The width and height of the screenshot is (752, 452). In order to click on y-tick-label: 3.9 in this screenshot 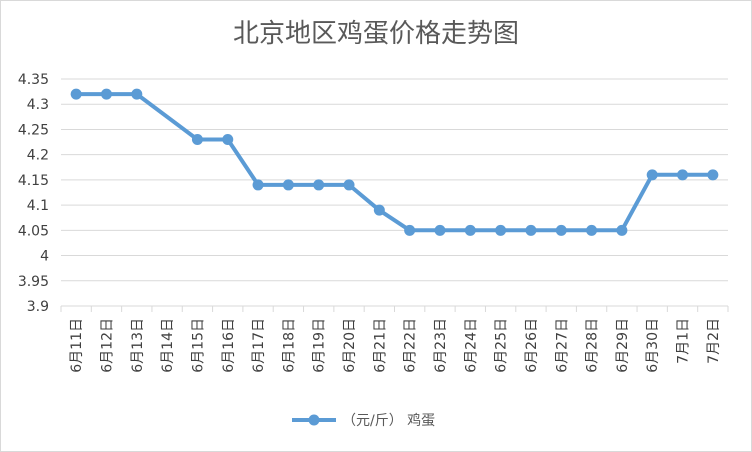, I will do `click(38, 307)`.